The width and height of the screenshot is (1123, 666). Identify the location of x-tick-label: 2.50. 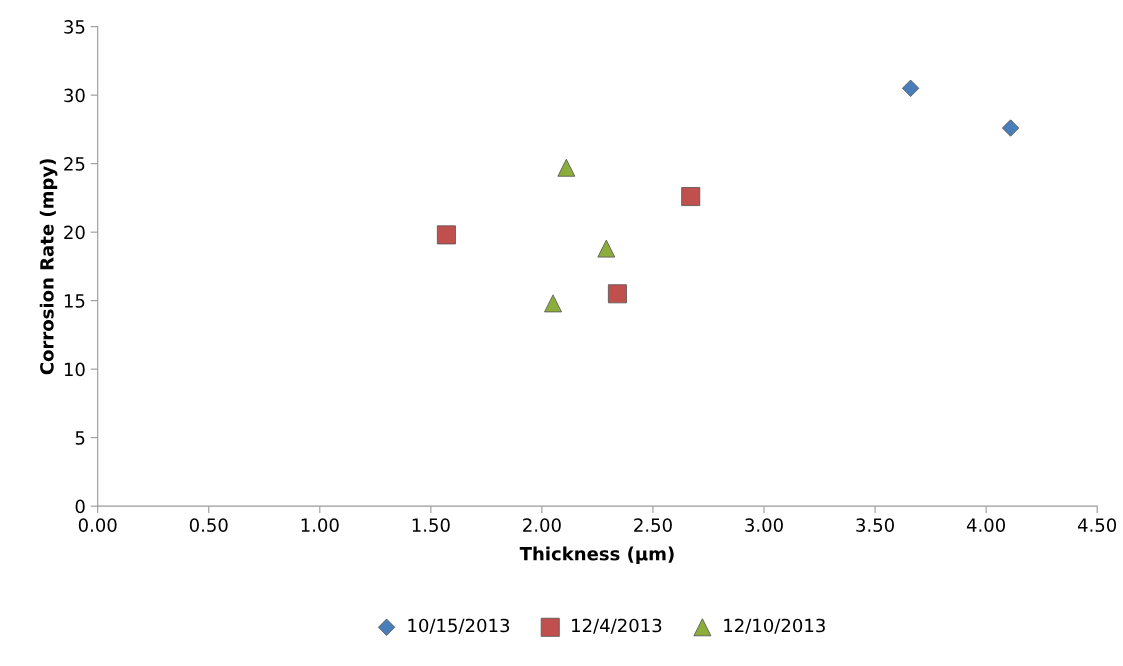
(653, 525).